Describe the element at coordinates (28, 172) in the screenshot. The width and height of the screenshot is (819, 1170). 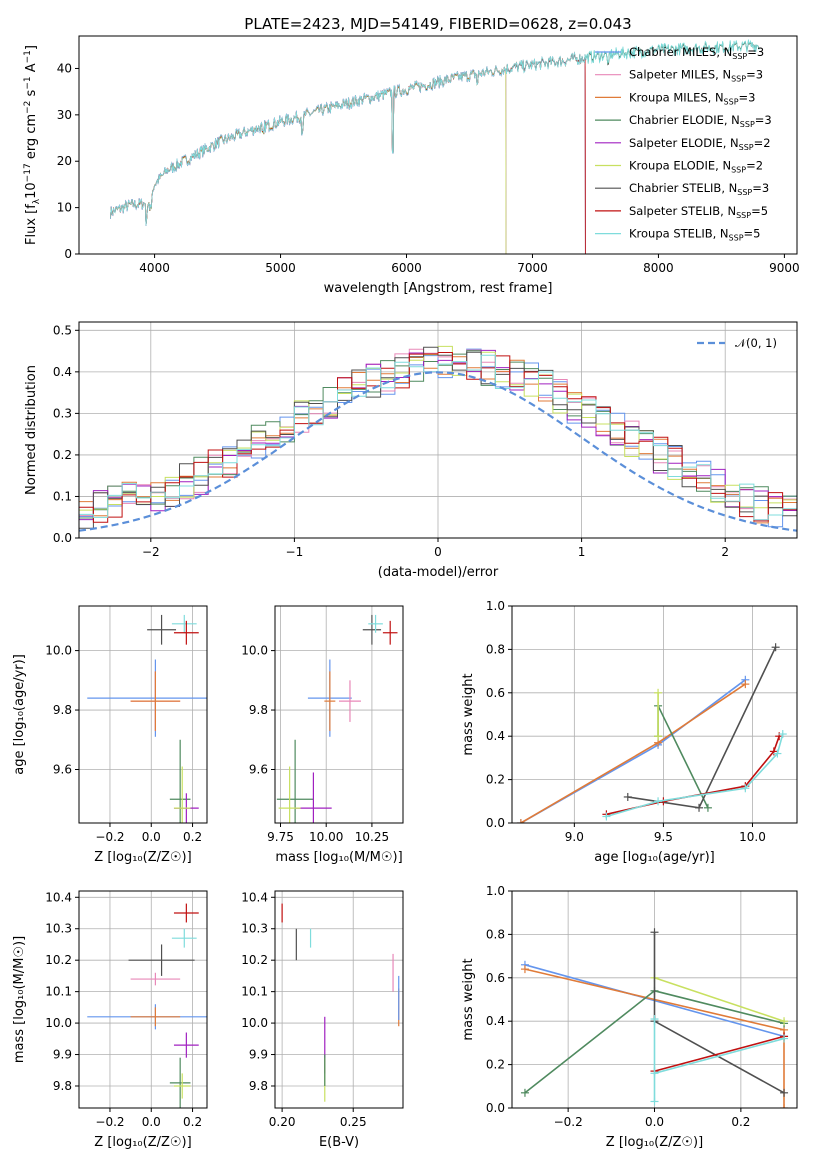
I see `y-axis-label-part: −17` at that location.